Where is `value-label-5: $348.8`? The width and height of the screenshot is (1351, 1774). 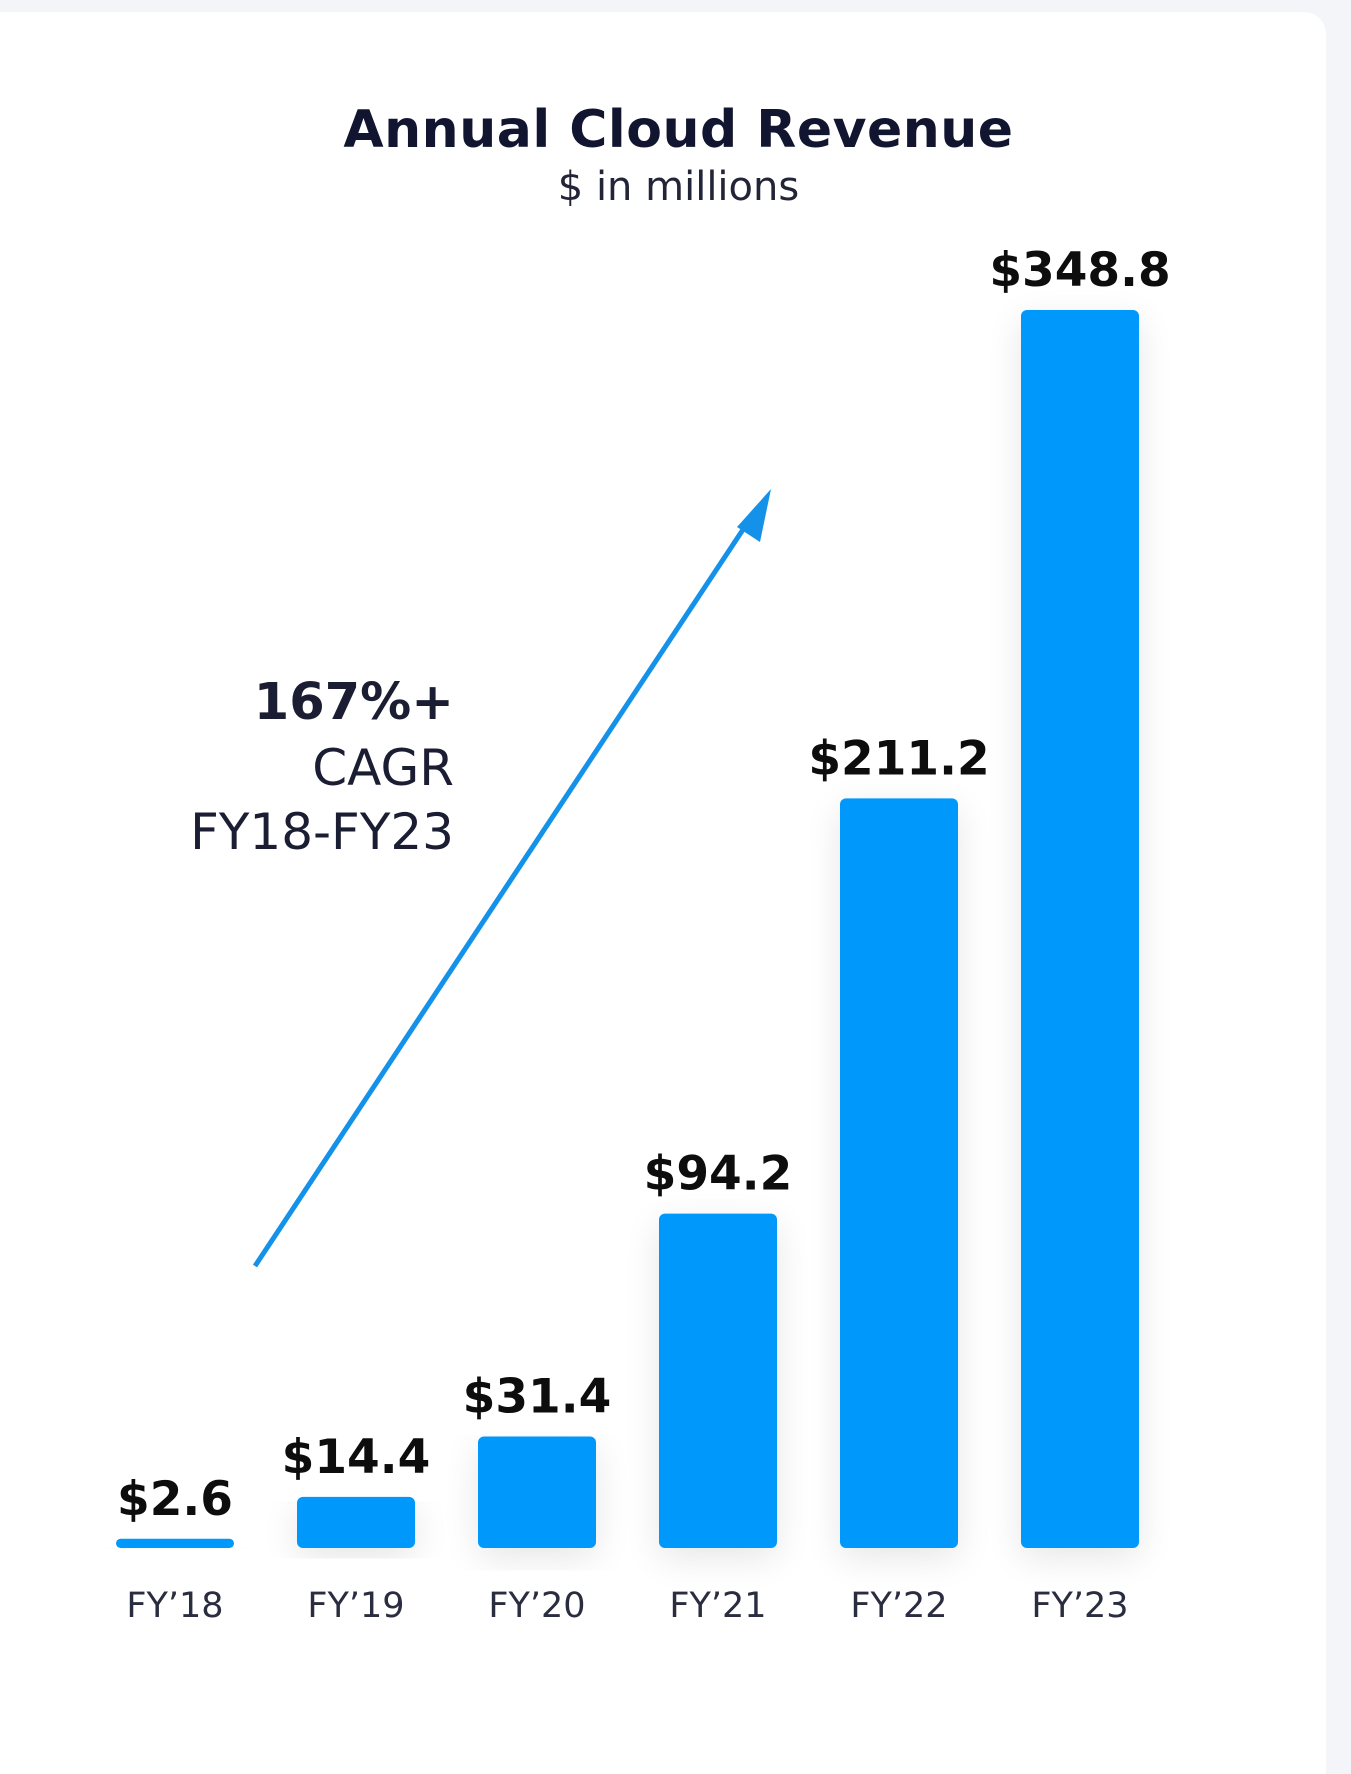 value-label-5: $348.8 is located at coordinates (1079, 270).